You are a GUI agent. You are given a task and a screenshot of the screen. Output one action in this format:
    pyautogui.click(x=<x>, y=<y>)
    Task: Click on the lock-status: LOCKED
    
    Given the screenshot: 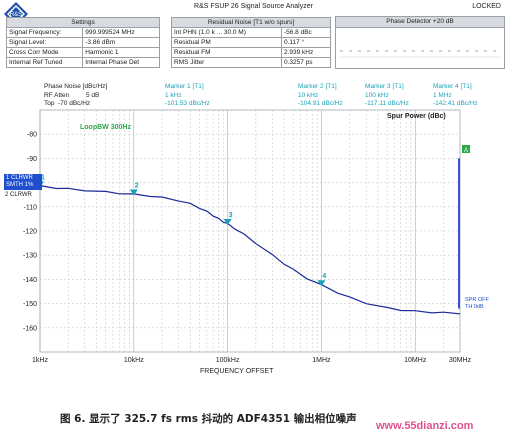 What is the action you would take?
    pyautogui.click(x=486, y=6)
    